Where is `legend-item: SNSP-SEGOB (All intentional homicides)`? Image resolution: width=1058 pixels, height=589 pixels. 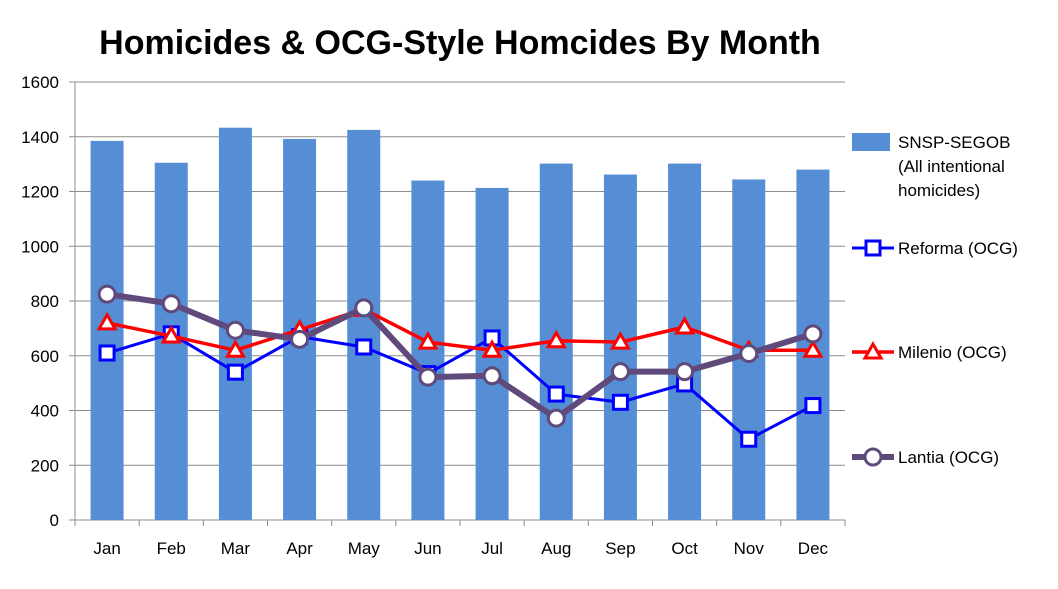 legend-item: SNSP-SEGOB (All intentional homicides) is located at coordinates (931, 166).